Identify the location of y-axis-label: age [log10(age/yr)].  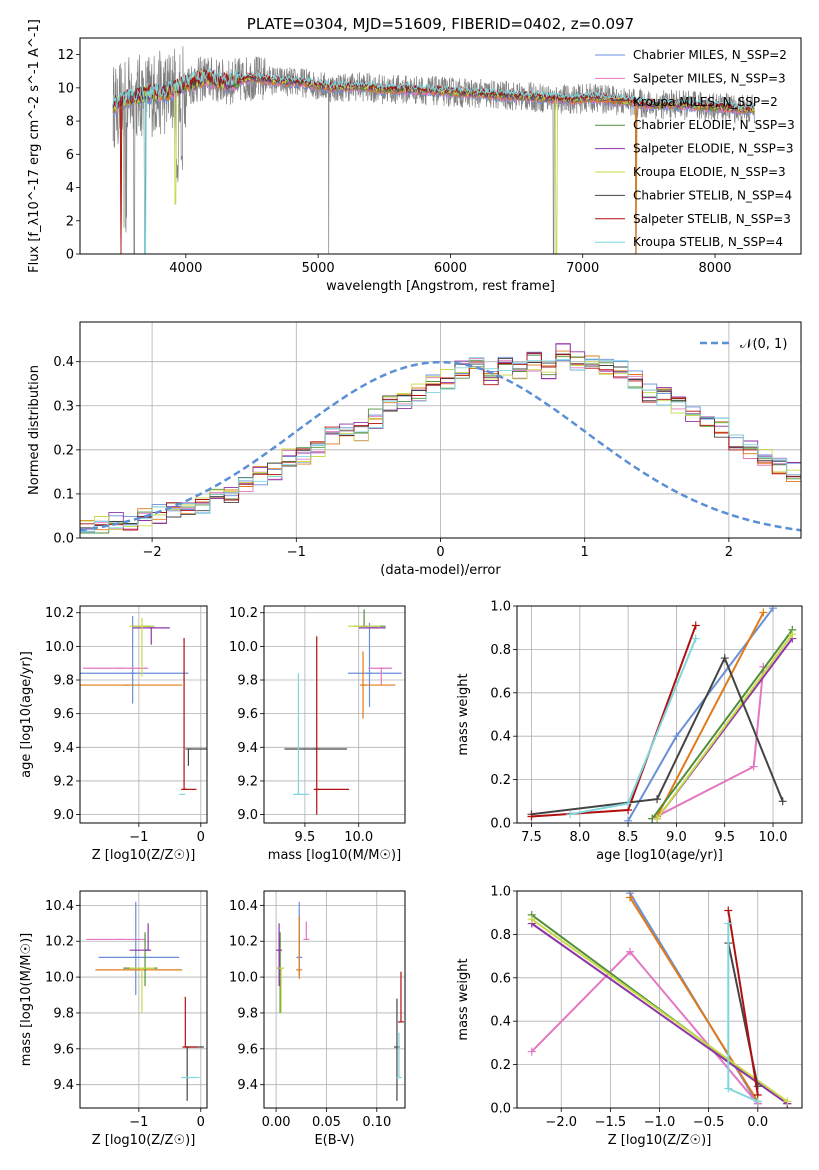
(26, 714).